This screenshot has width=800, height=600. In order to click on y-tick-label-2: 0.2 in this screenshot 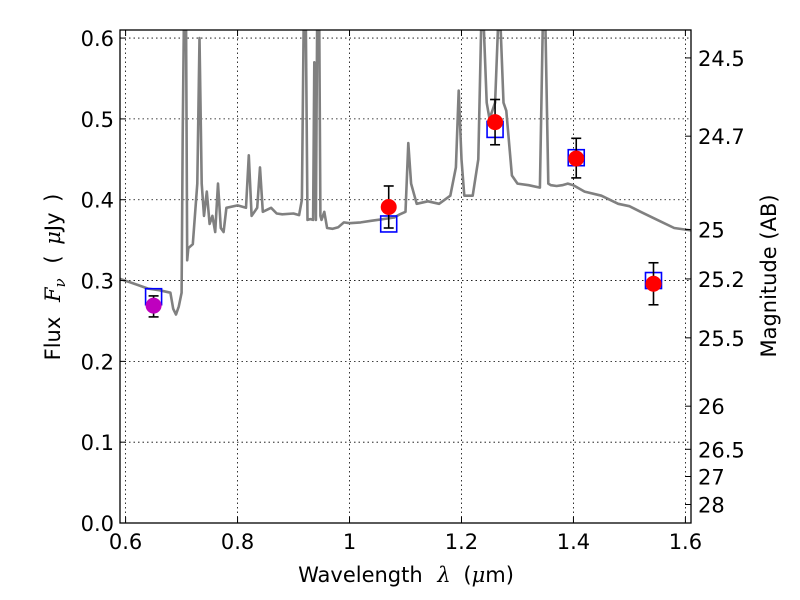, I will do `click(97, 362)`.